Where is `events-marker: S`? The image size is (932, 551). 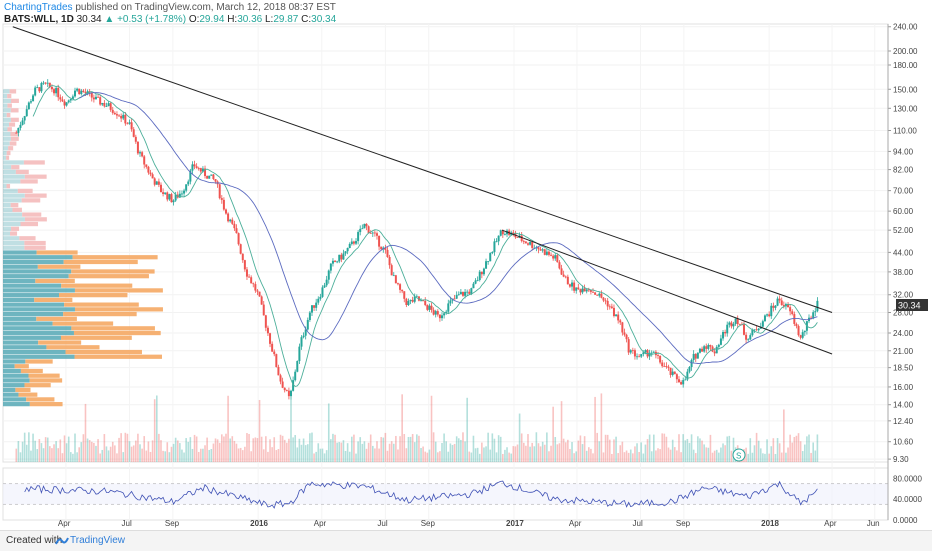
events-marker: S is located at coordinates (739, 455).